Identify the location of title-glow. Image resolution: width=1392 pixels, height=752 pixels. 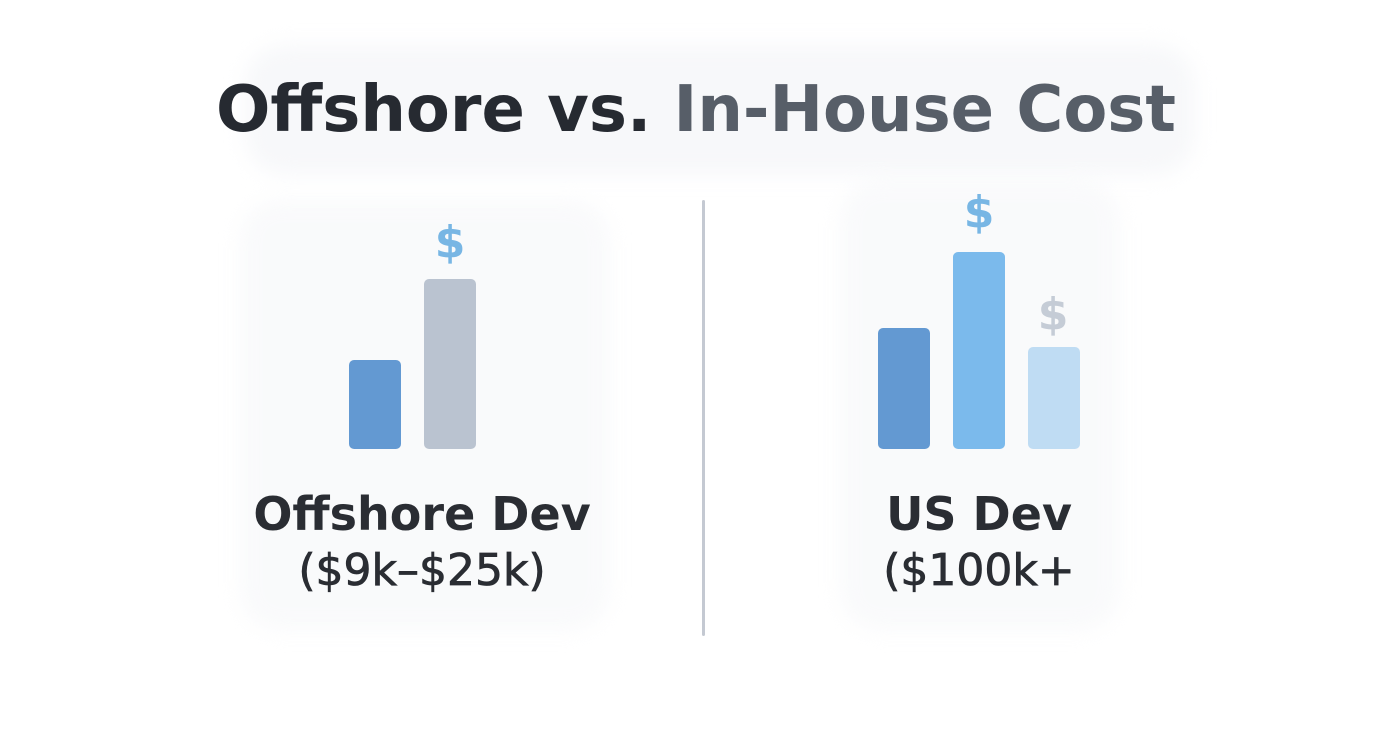
(720, 110).